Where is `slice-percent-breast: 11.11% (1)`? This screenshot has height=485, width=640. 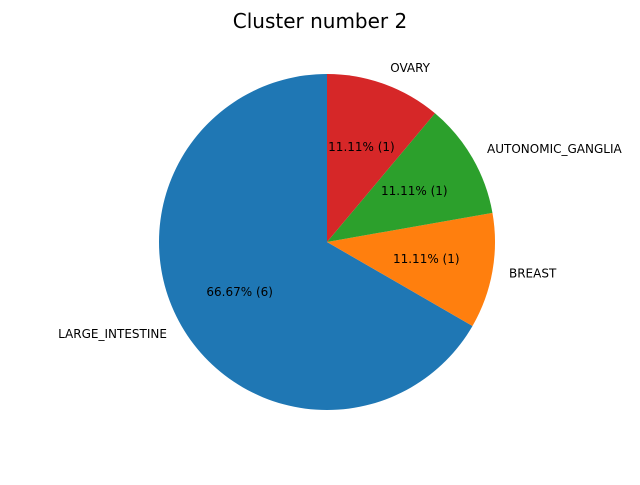 slice-percent-breast: 11.11% (1) is located at coordinates (426, 259).